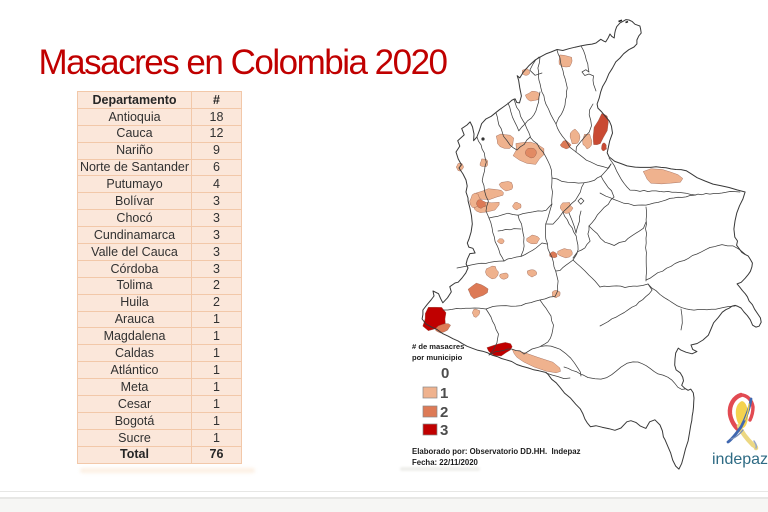  I want to click on svg-text: 1, so click(444, 393).